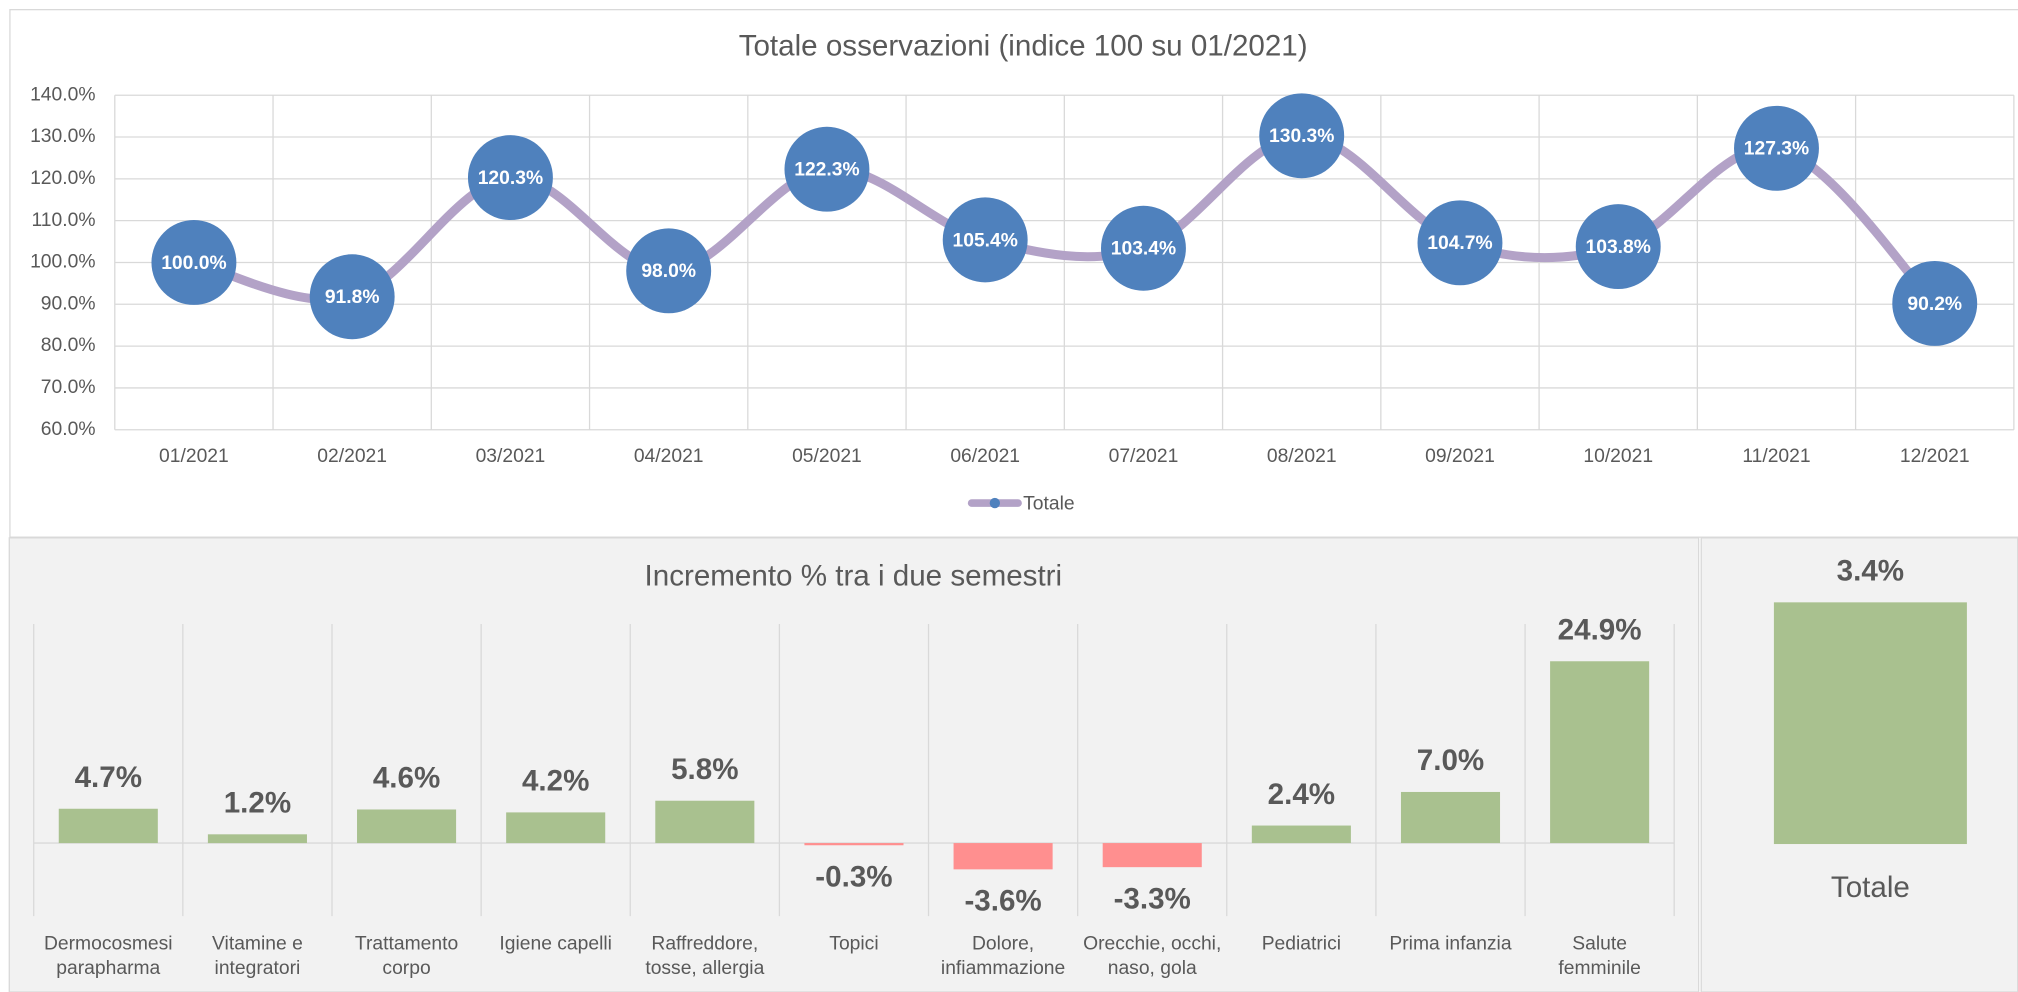  I want to click on x-tick-label: 02/2021, so click(352, 456).